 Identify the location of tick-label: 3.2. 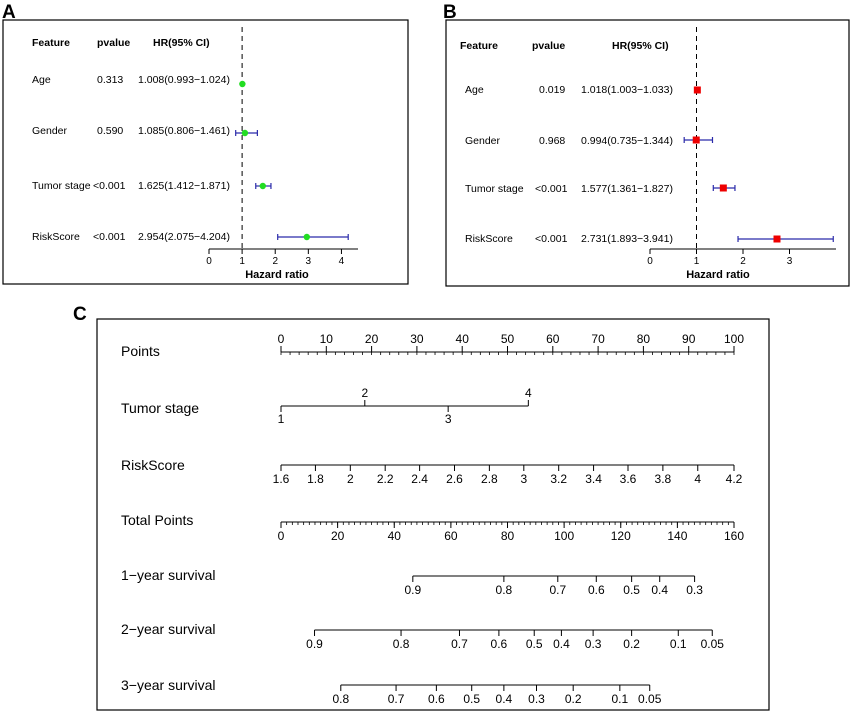
(558, 479).